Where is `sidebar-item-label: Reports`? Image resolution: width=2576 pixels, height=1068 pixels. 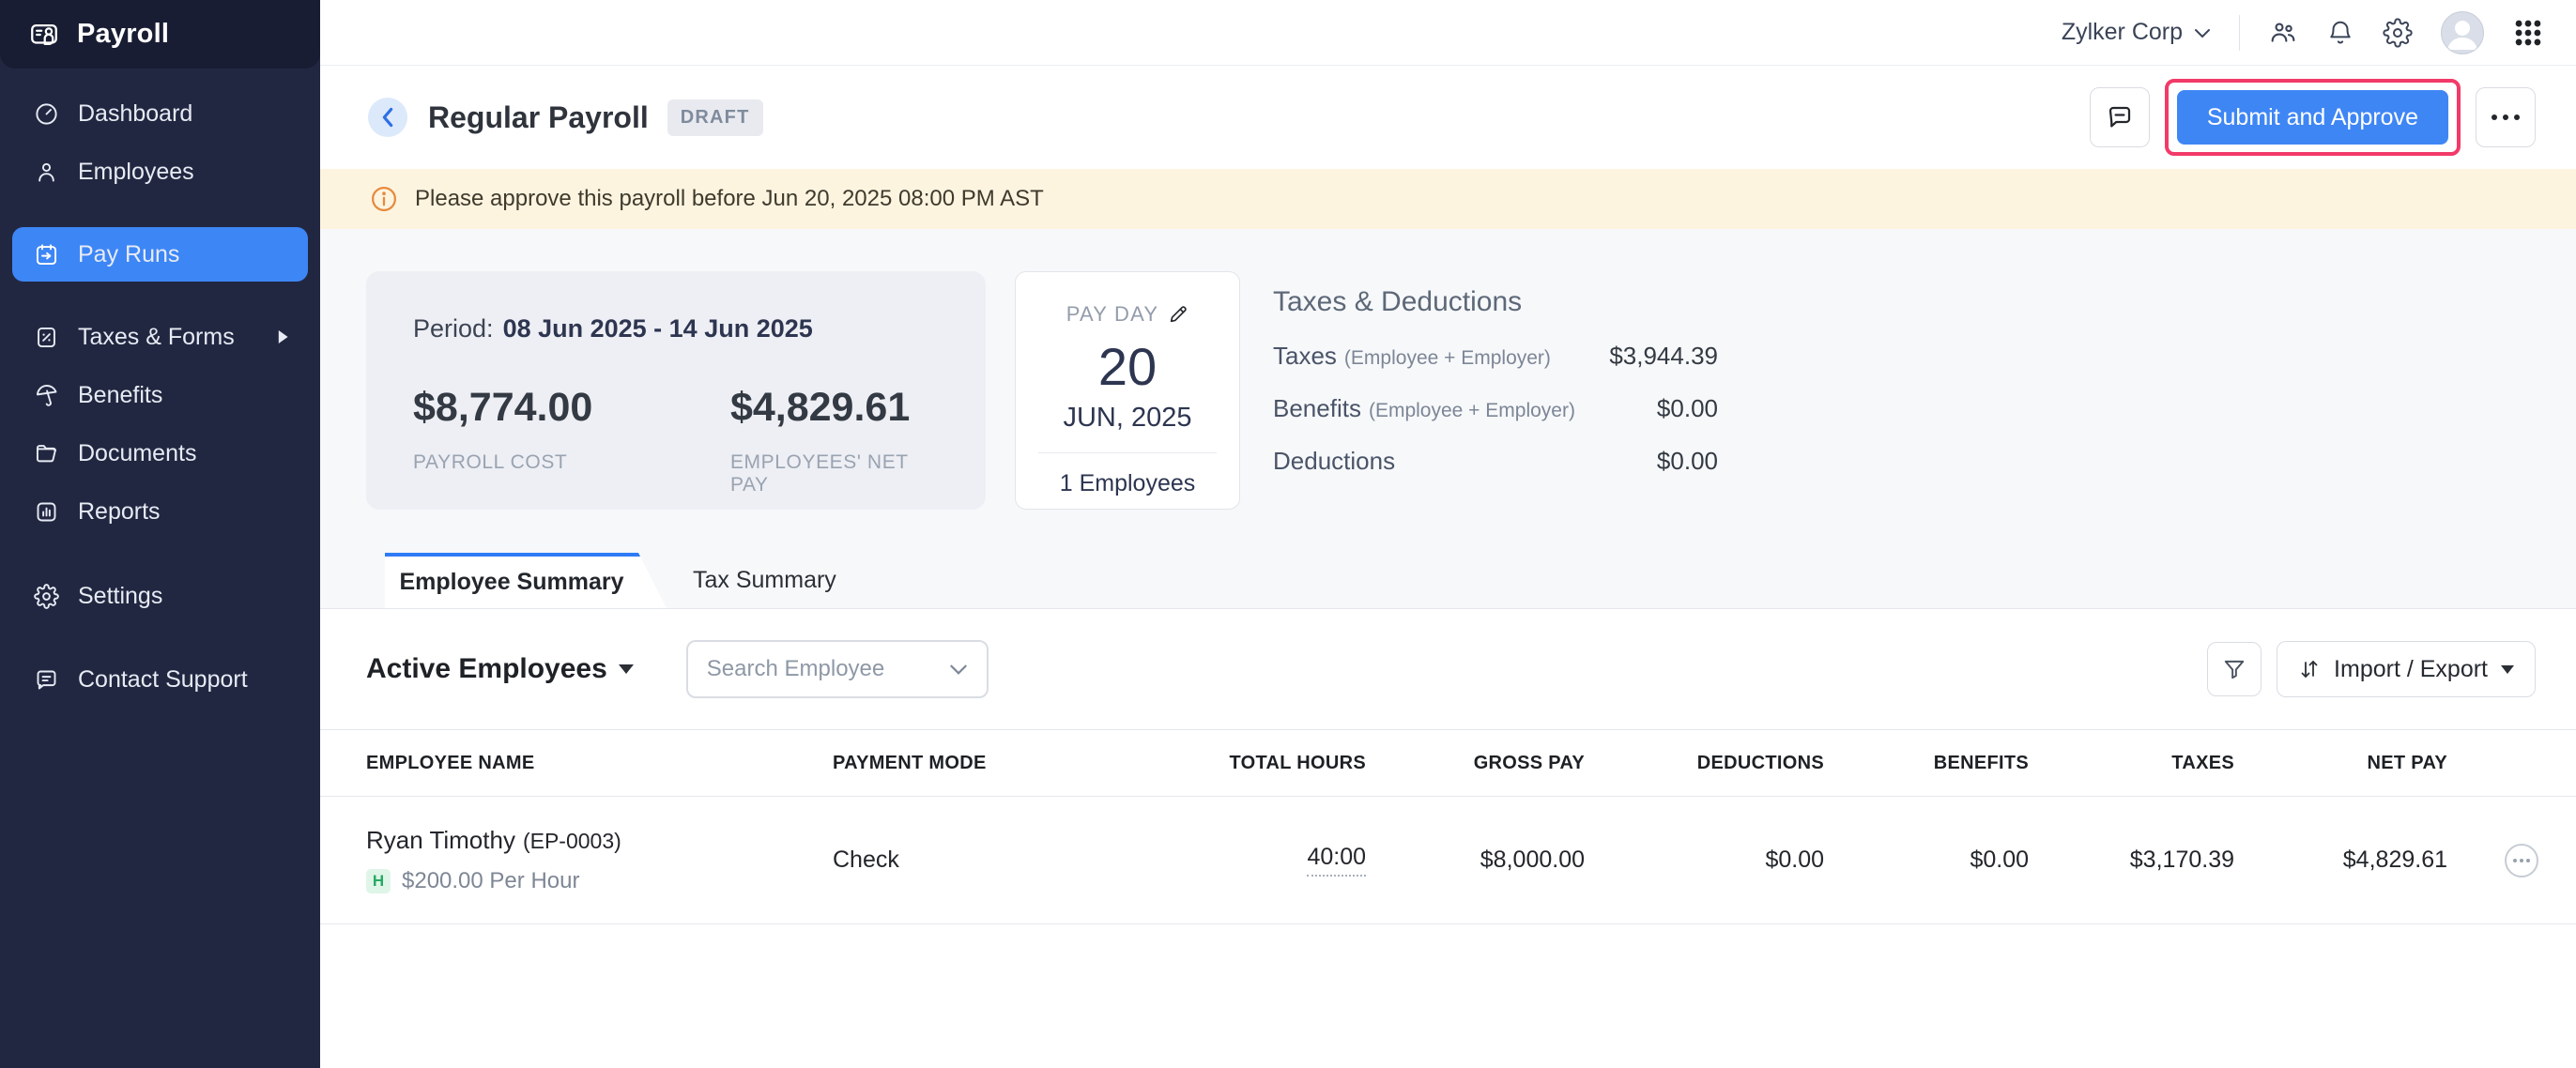
sidebar-item-label: Reports is located at coordinates (120, 511).